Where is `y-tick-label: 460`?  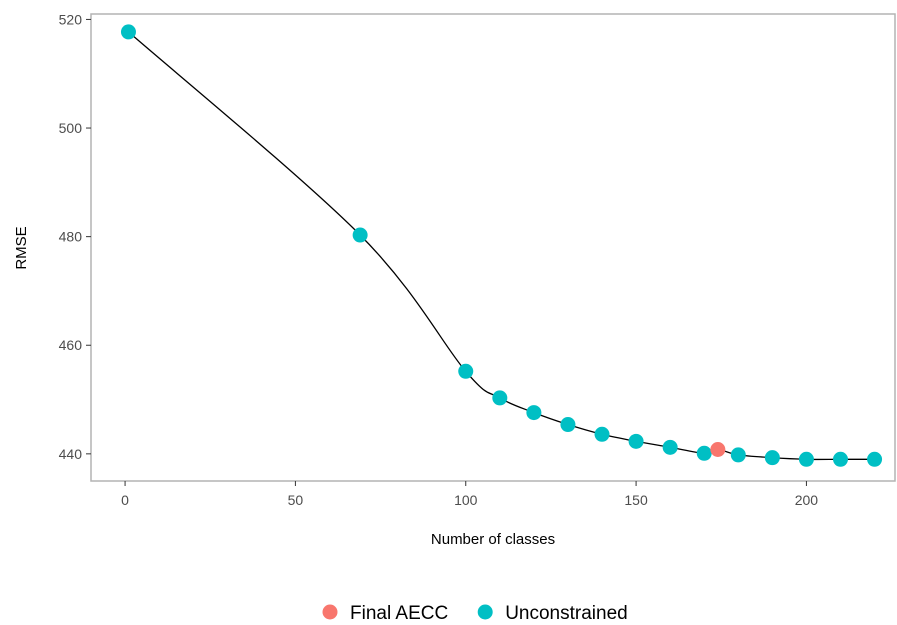 y-tick-label: 460 is located at coordinates (71, 345).